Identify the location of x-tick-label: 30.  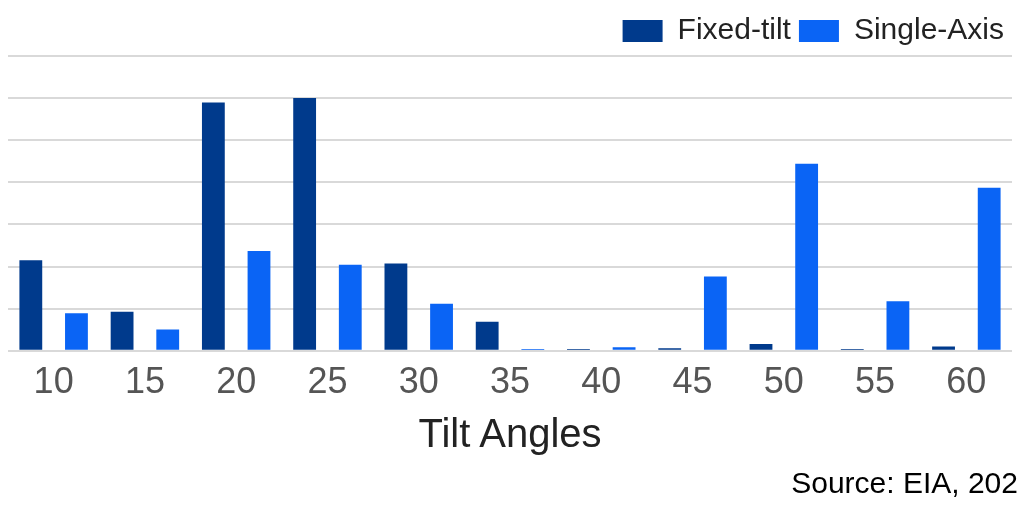
(418, 381).